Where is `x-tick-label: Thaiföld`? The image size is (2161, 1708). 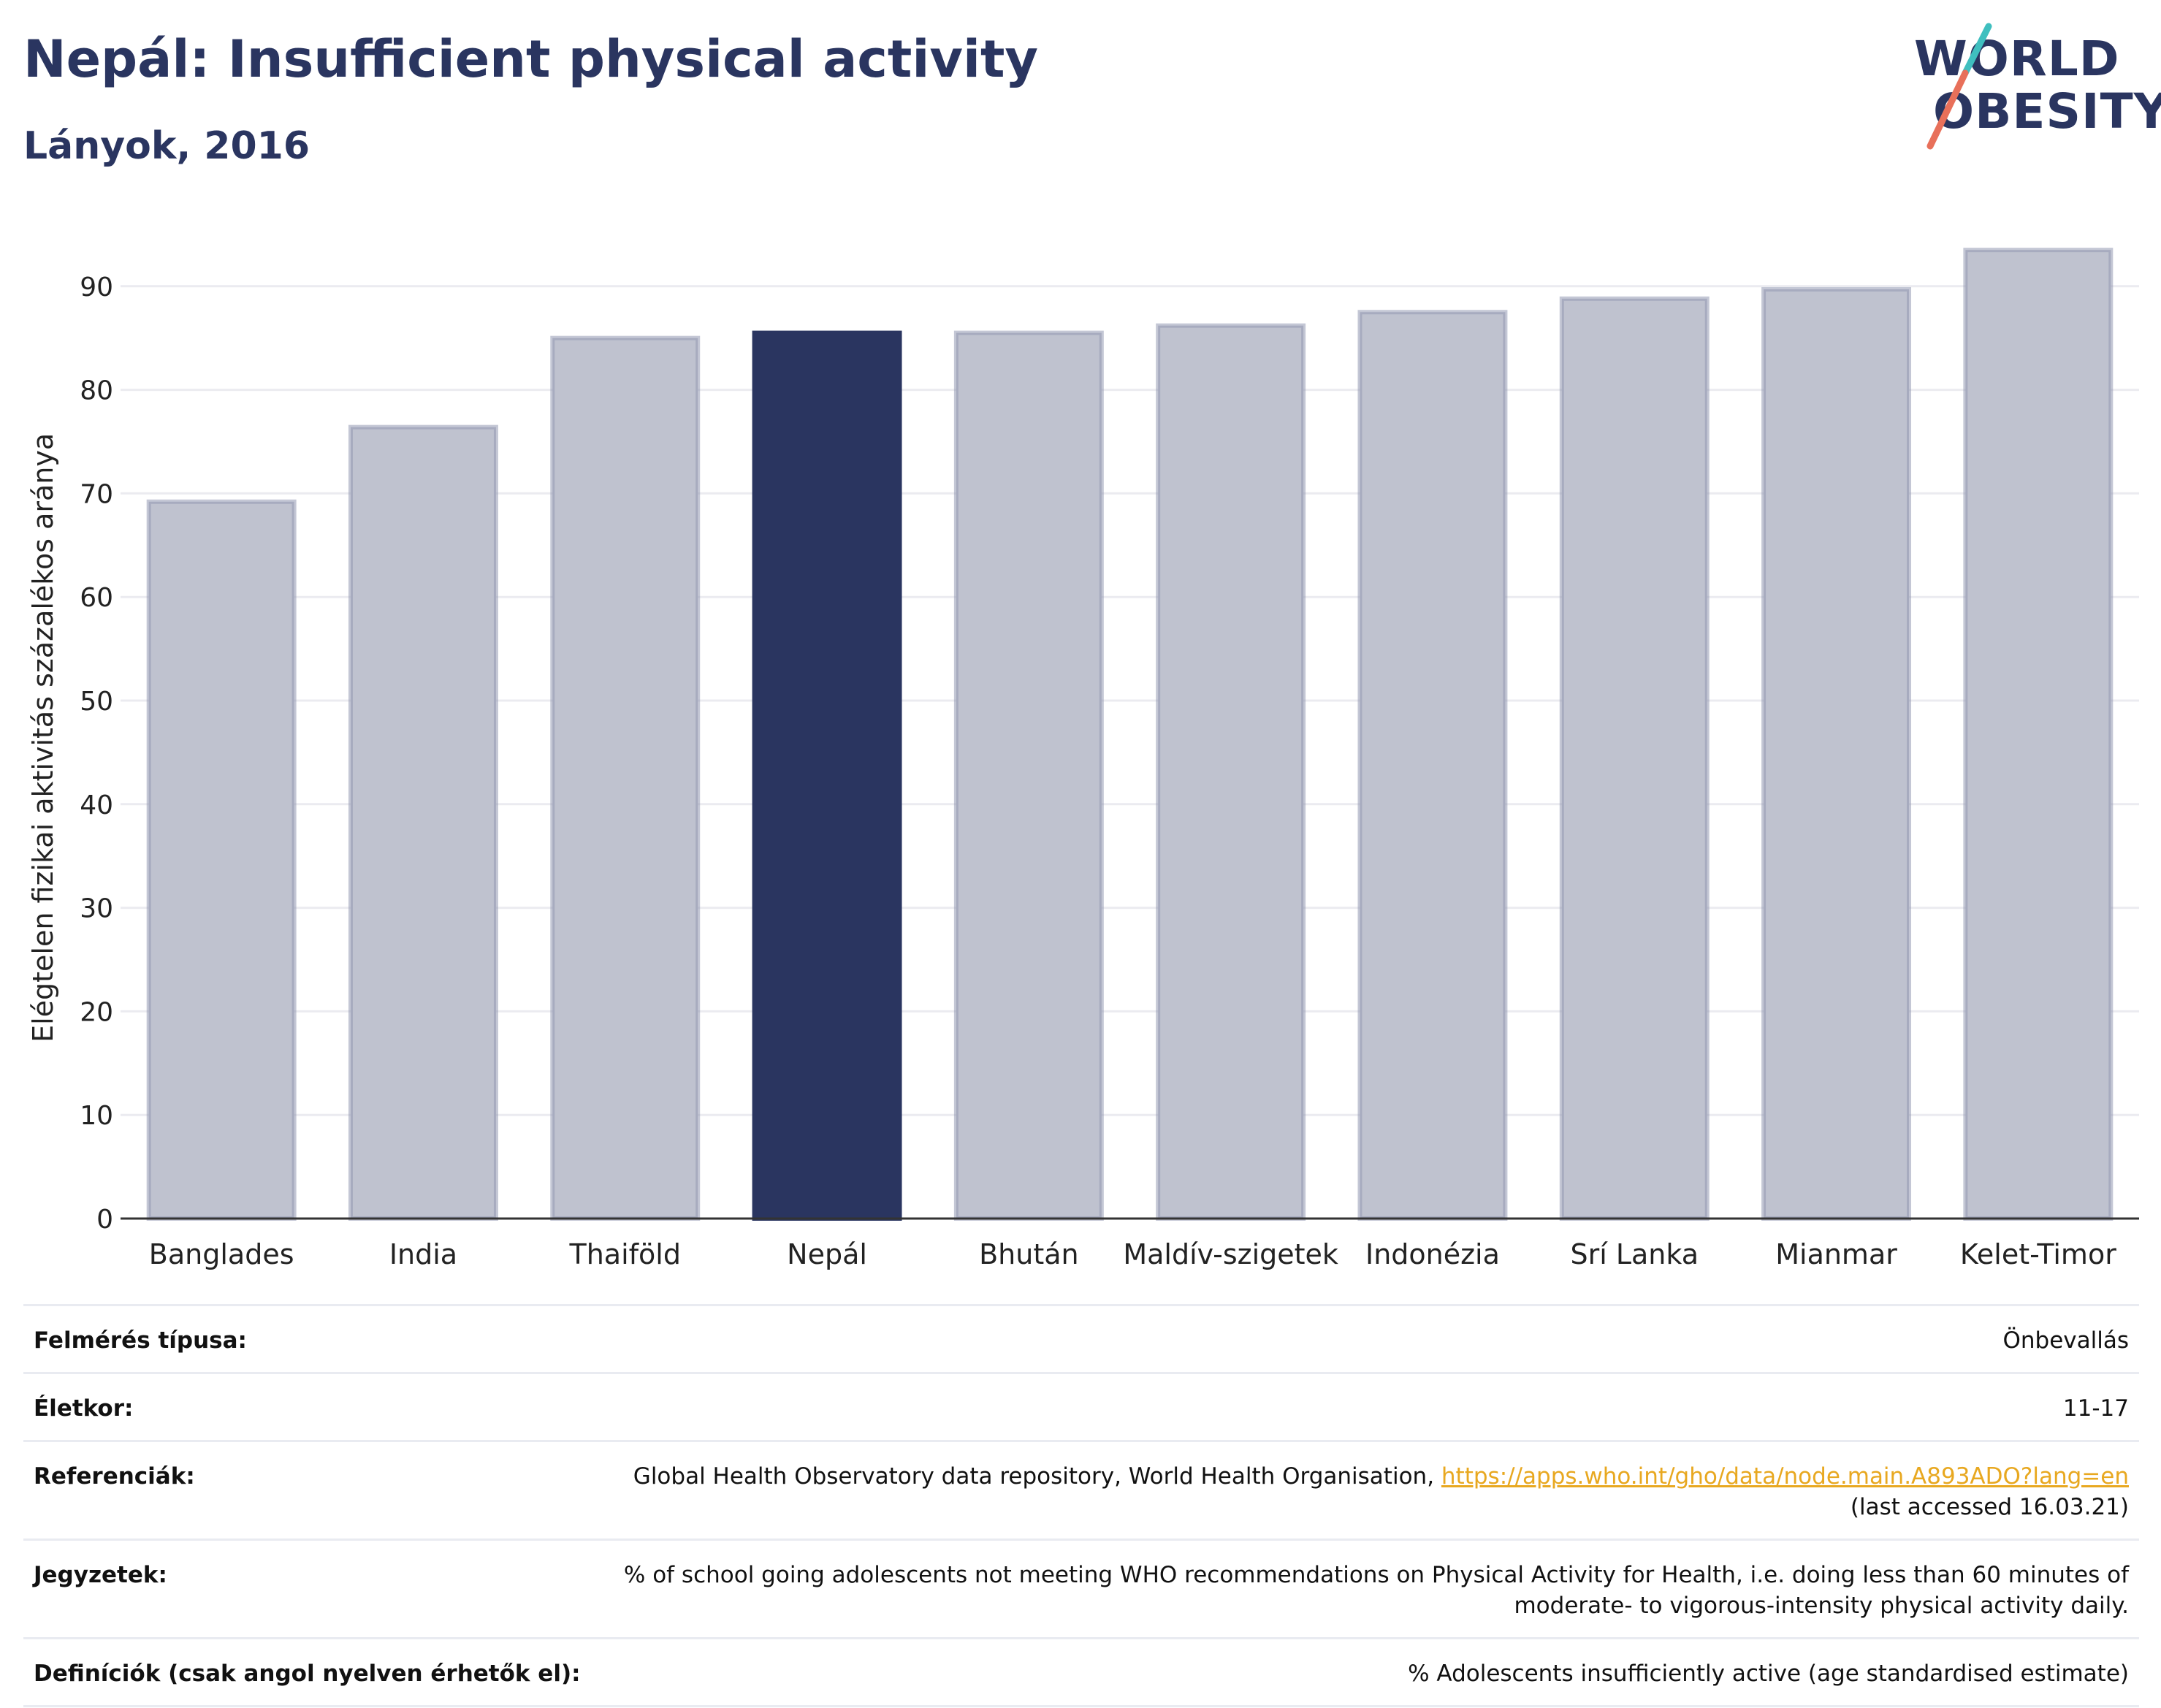 x-tick-label: Thaiföld is located at coordinates (625, 1254).